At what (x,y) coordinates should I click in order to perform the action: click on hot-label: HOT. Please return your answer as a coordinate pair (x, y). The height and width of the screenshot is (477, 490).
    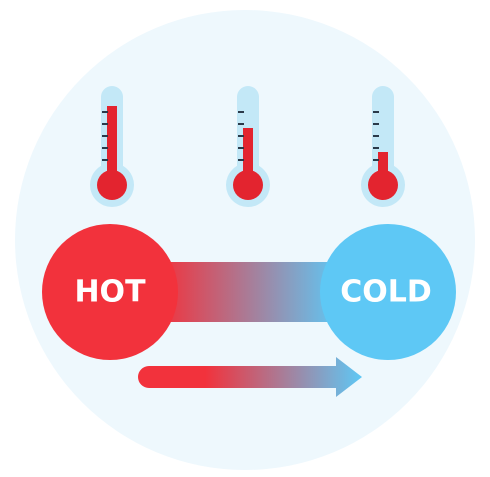
    Looking at the image, I should click on (110, 292).